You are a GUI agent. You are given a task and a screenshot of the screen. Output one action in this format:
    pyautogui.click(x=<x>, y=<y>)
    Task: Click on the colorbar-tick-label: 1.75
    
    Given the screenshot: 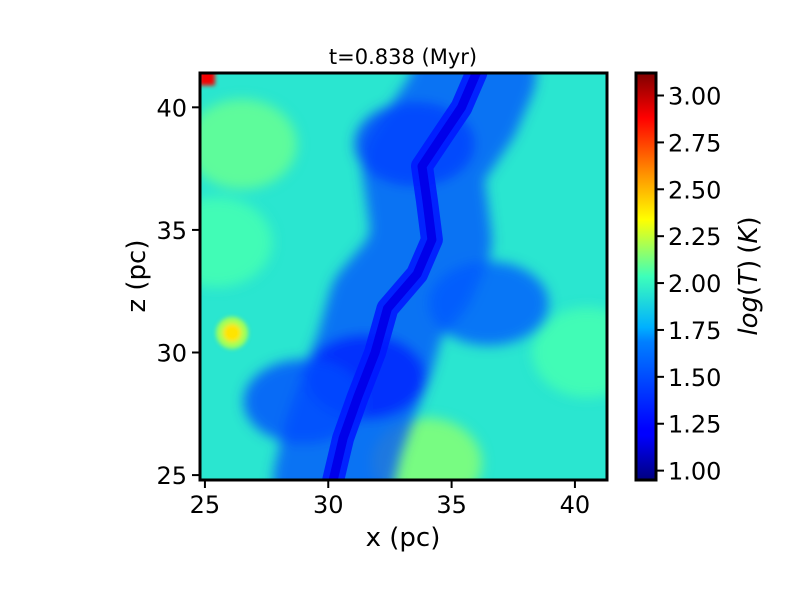 What is the action you would take?
    pyautogui.click(x=694, y=331)
    